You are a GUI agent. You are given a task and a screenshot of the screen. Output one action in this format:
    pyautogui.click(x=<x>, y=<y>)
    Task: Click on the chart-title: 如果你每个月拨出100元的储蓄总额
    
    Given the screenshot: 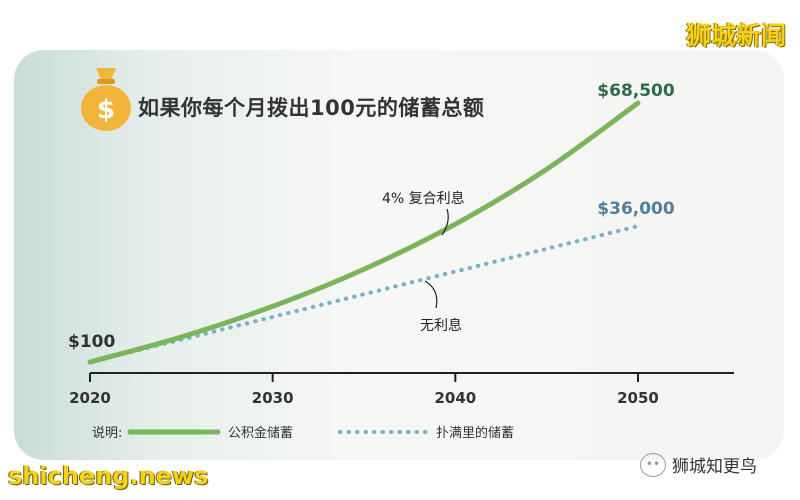 What is the action you would take?
    pyautogui.click(x=311, y=108)
    